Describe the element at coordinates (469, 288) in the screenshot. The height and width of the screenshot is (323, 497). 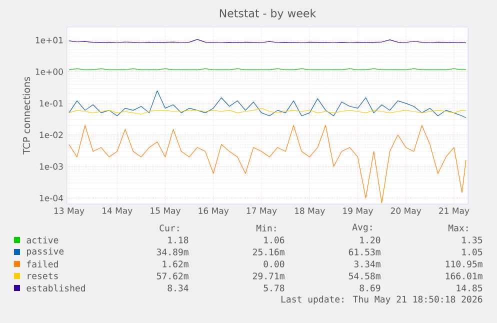
I see `text: 14.85` at that location.